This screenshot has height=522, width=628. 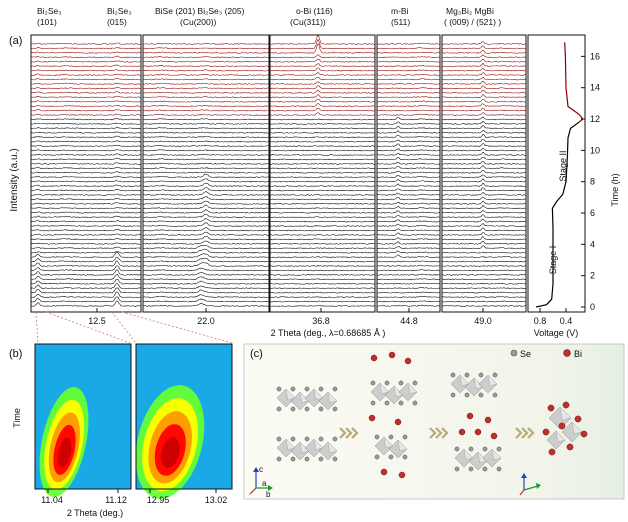 I want to click on time-ticks: 0 2 4 6 8 10 12 14 16, so click(x=590, y=181).